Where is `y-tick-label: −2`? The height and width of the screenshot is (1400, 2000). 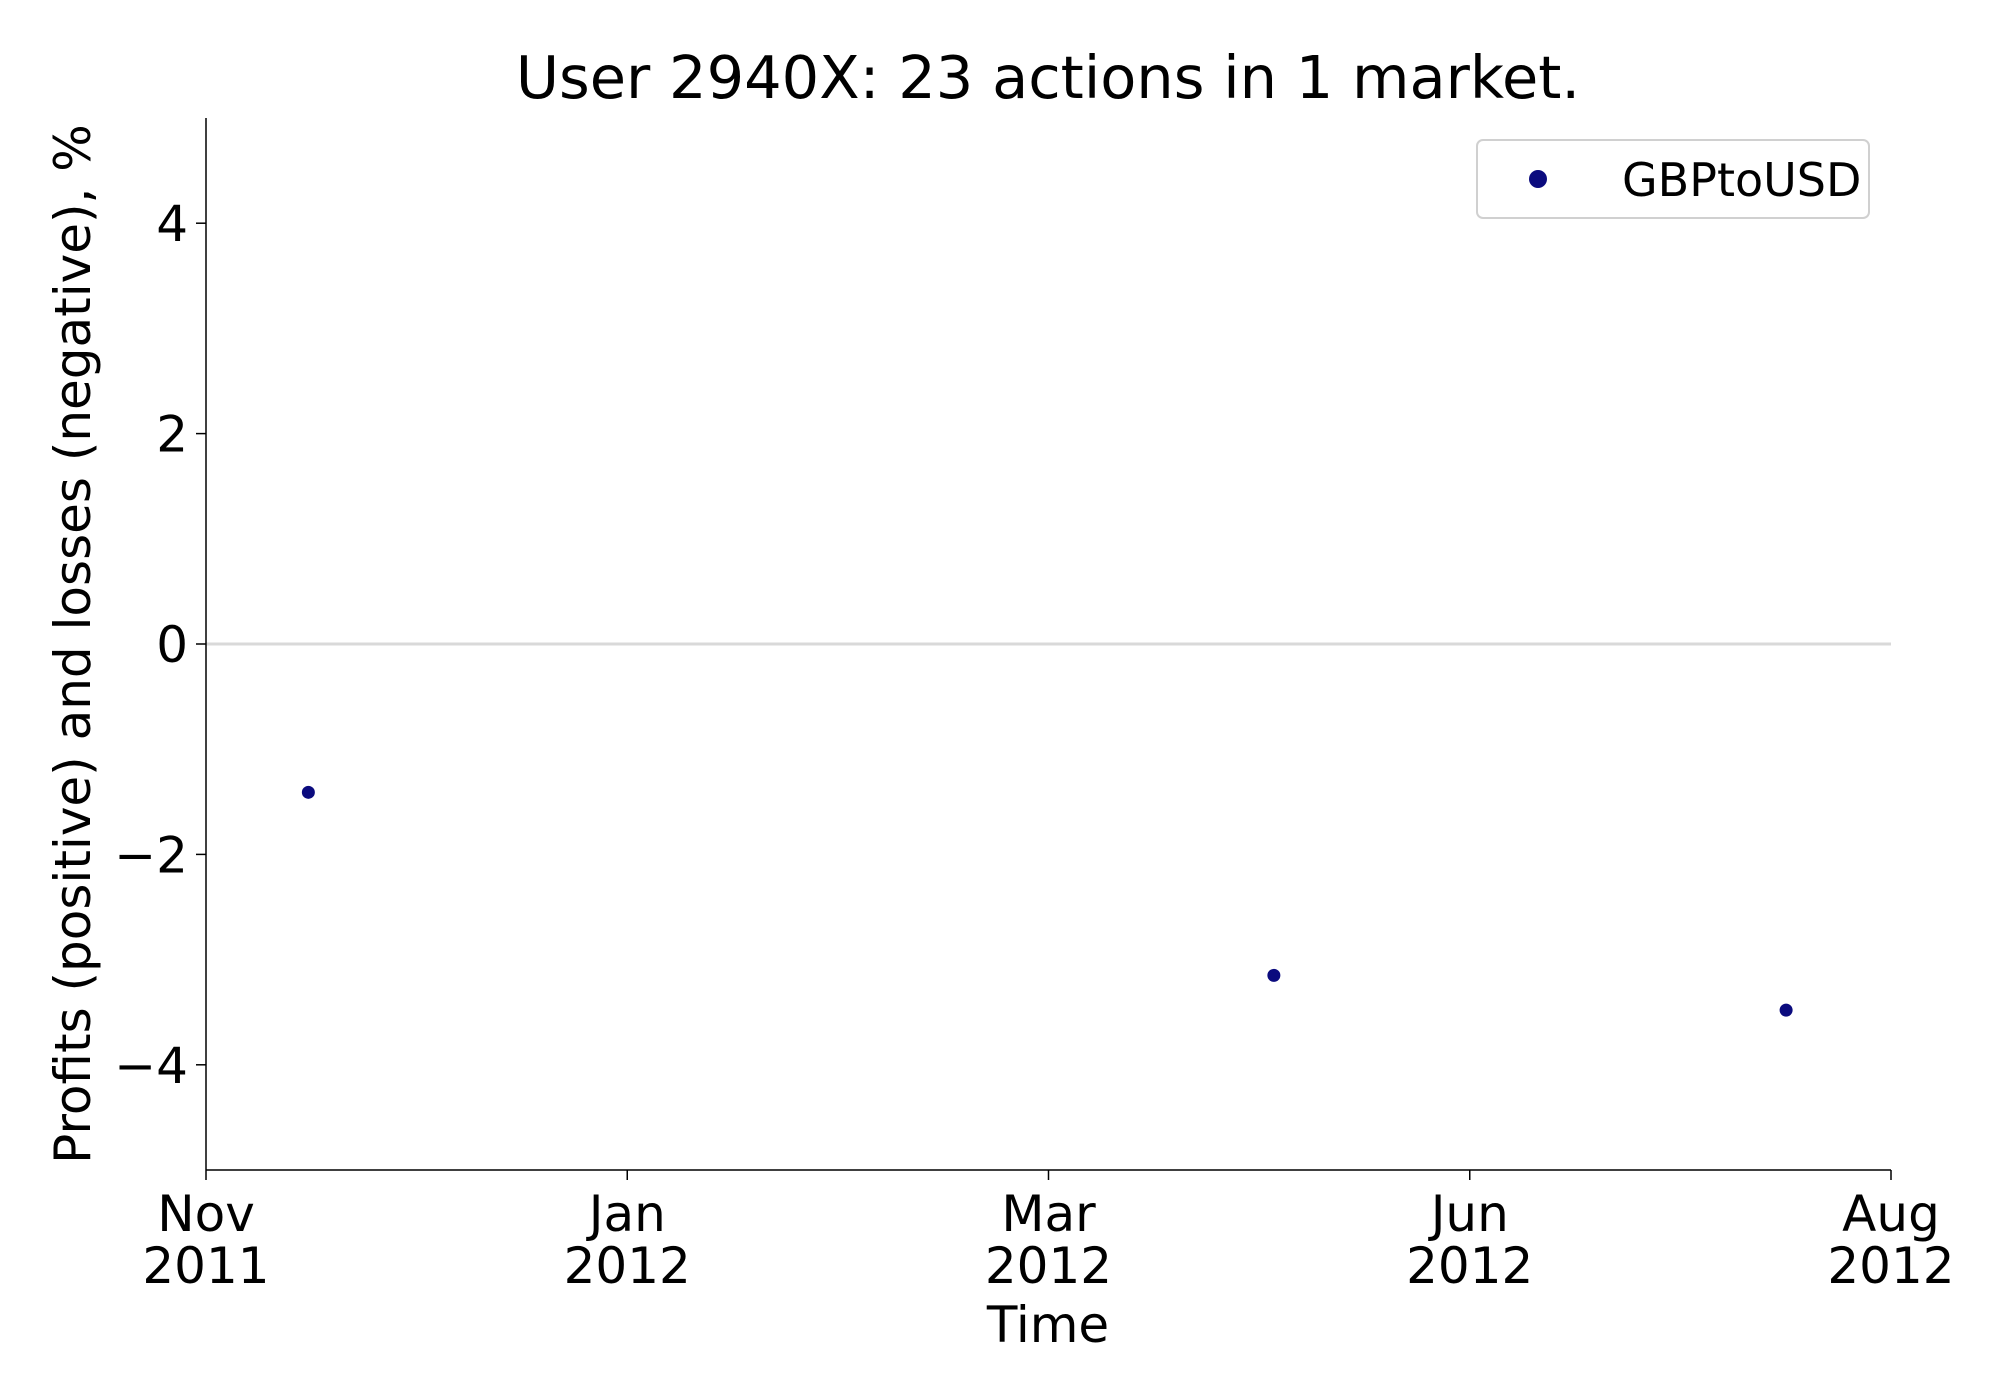
y-tick-label: −2 is located at coordinates (151, 855).